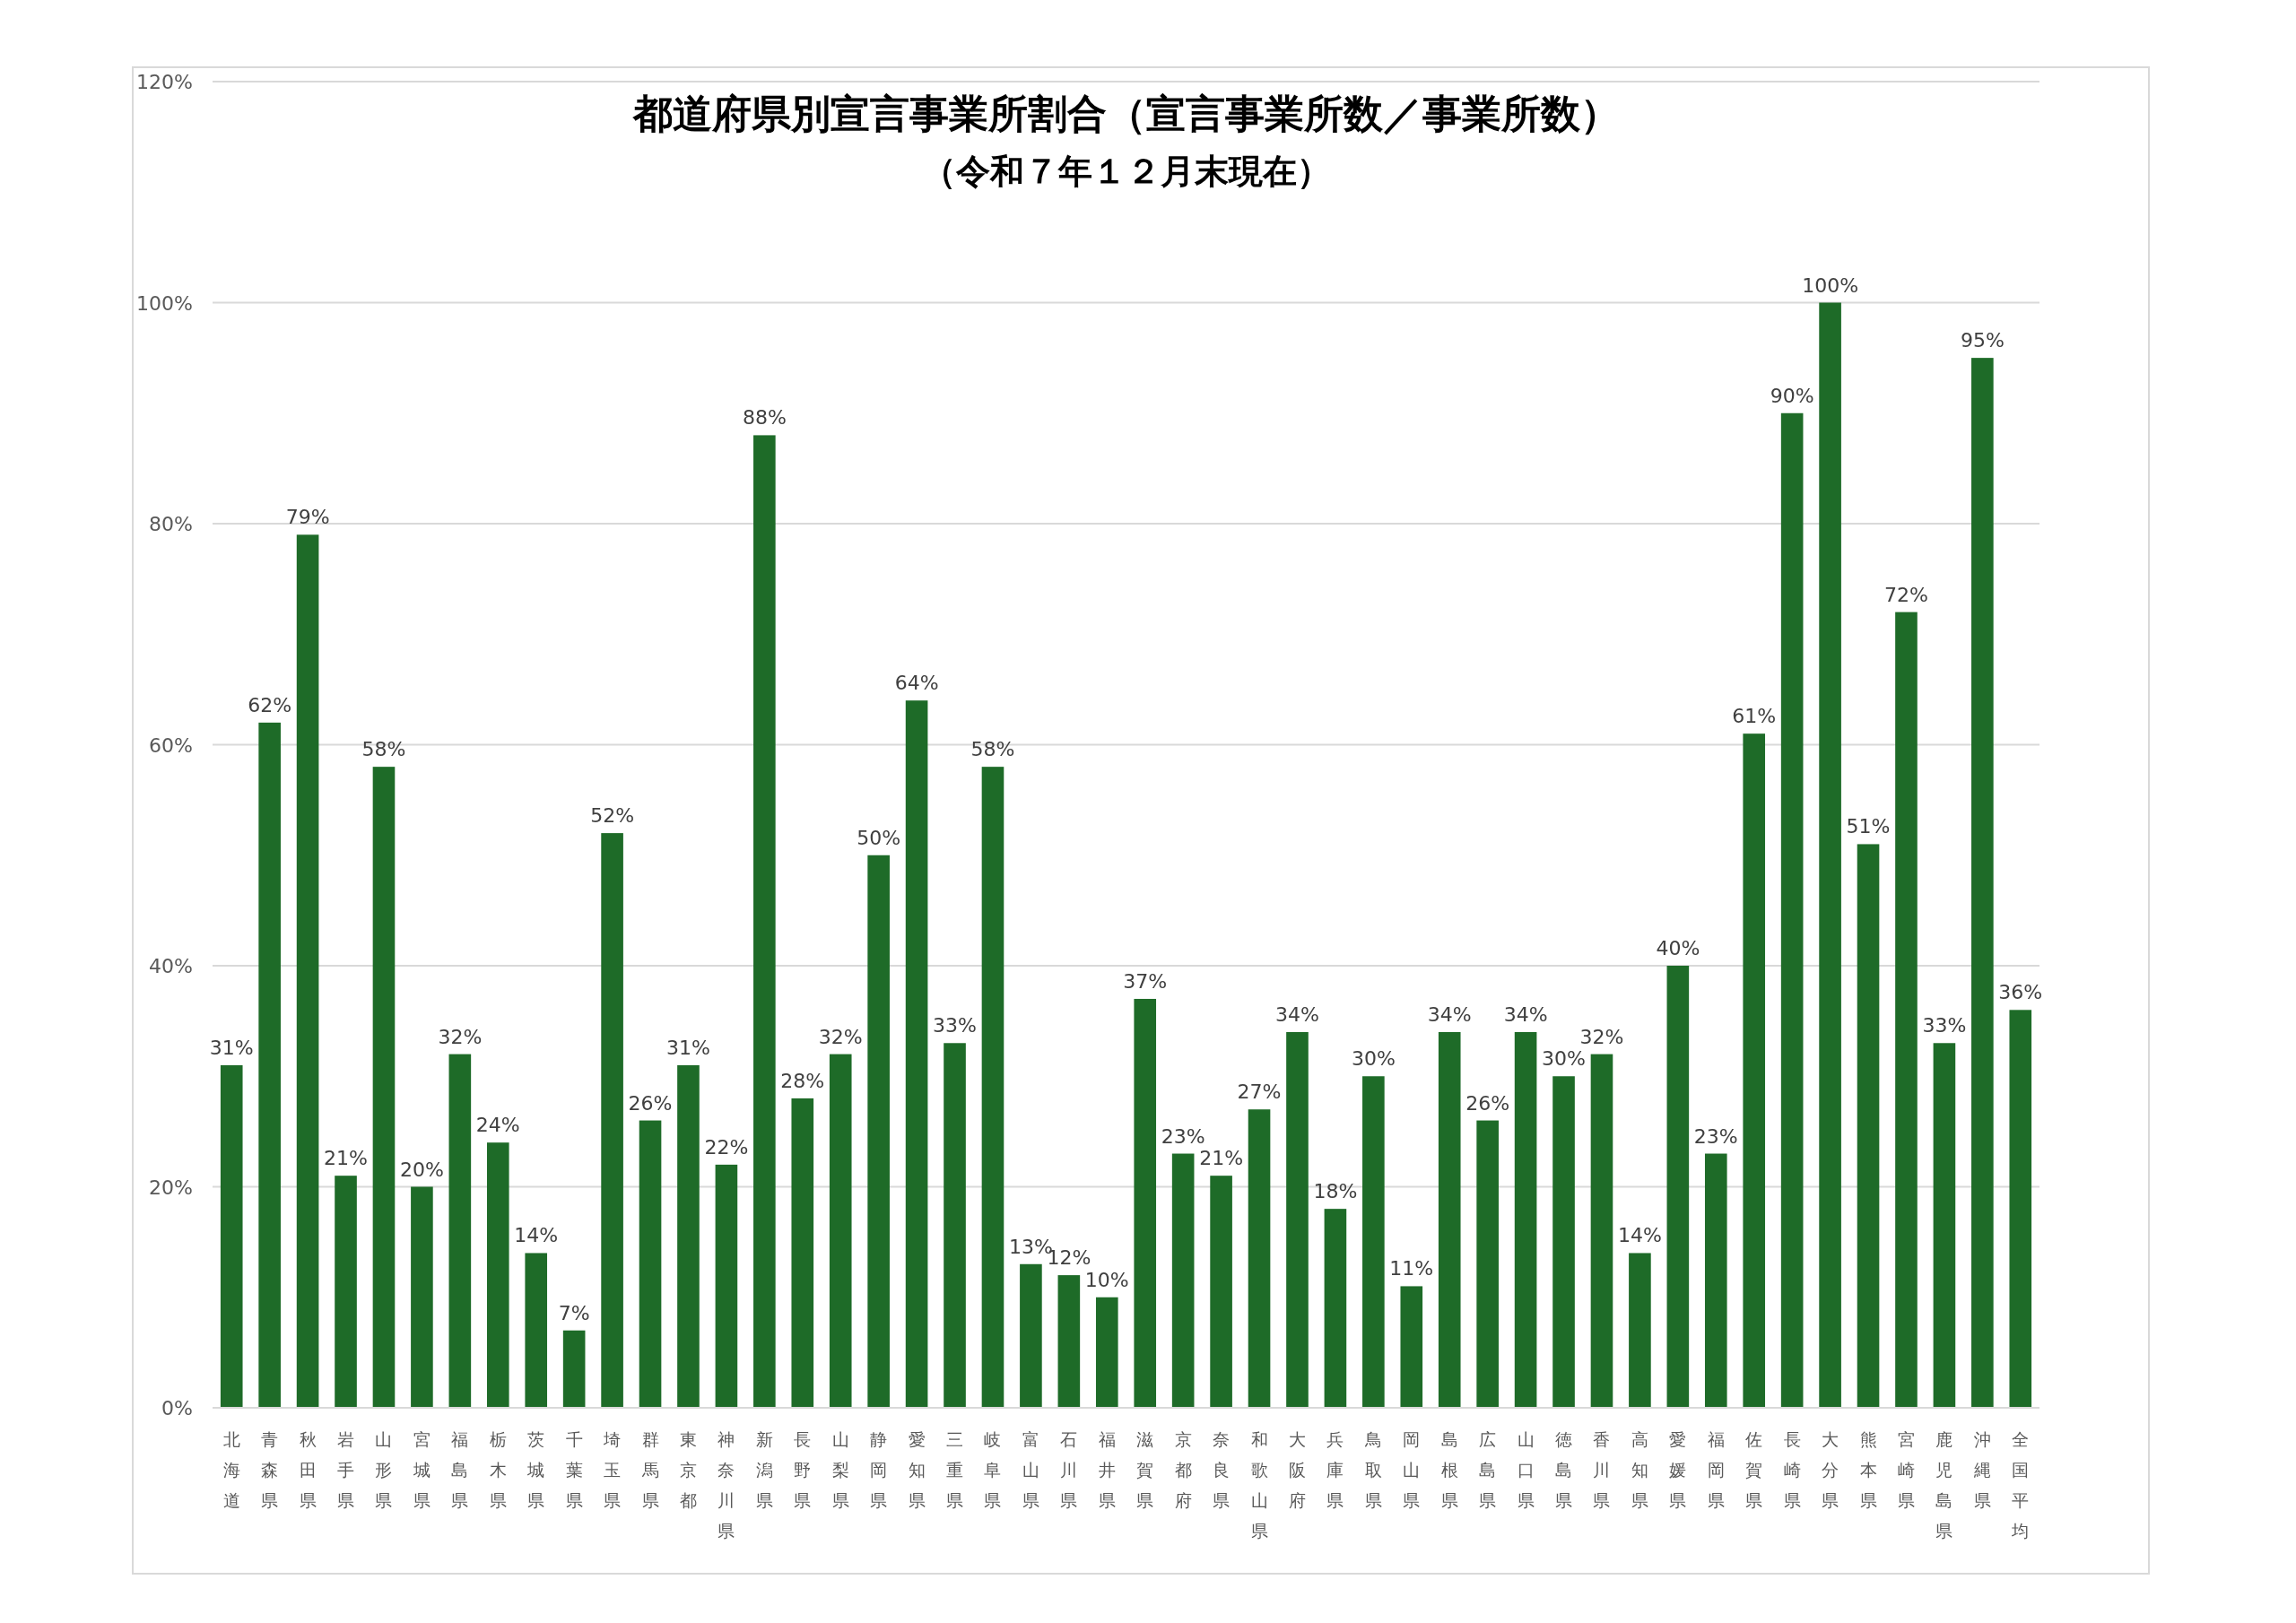  I want to click on y-tick-label: 120%, so click(164, 82).